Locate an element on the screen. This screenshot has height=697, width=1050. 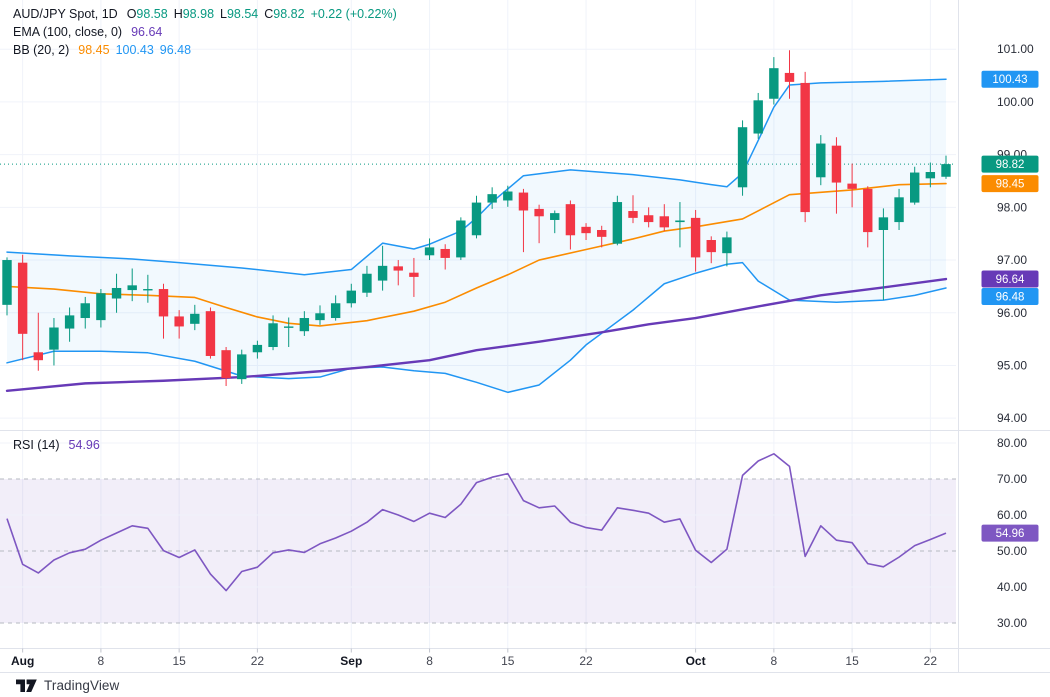
ema-value: 96.64 is located at coordinates (147, 32).